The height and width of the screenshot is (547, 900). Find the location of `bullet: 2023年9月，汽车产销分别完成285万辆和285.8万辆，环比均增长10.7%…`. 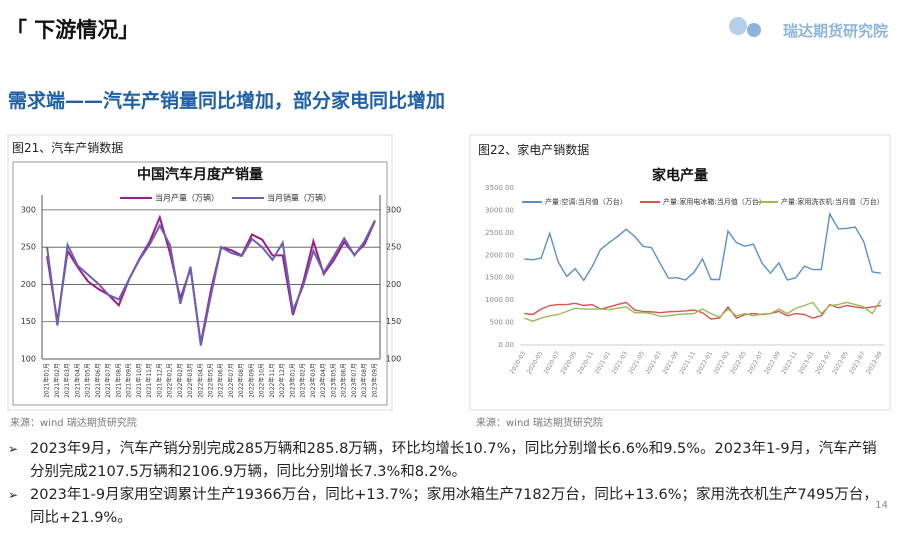

bullet: 2023年9月，汽车产销分别完成285万辆和285.8万辆，环比均增长10.7%… is located at coordinates (443, 461).